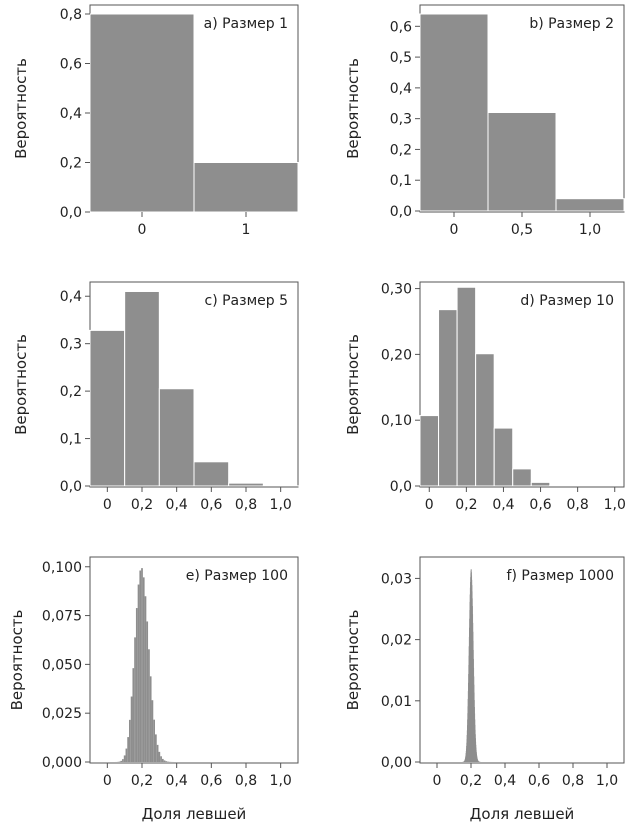 This screenshot has width=634, height=827. I want to click on panel-d-xtick-label: 0,4, so click(503, 505).